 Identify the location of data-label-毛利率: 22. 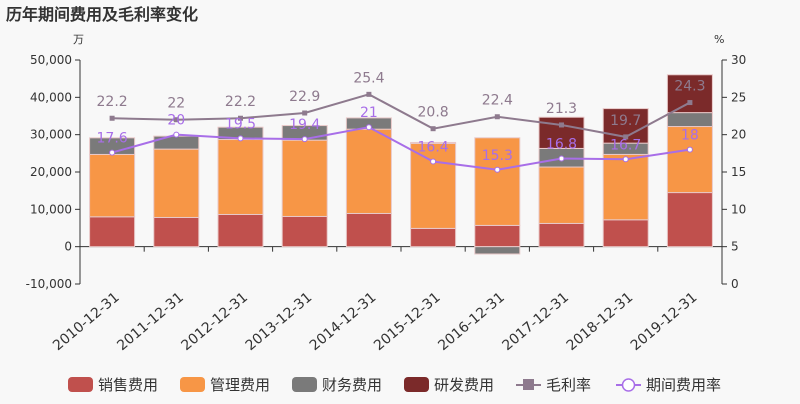
(176, 104).